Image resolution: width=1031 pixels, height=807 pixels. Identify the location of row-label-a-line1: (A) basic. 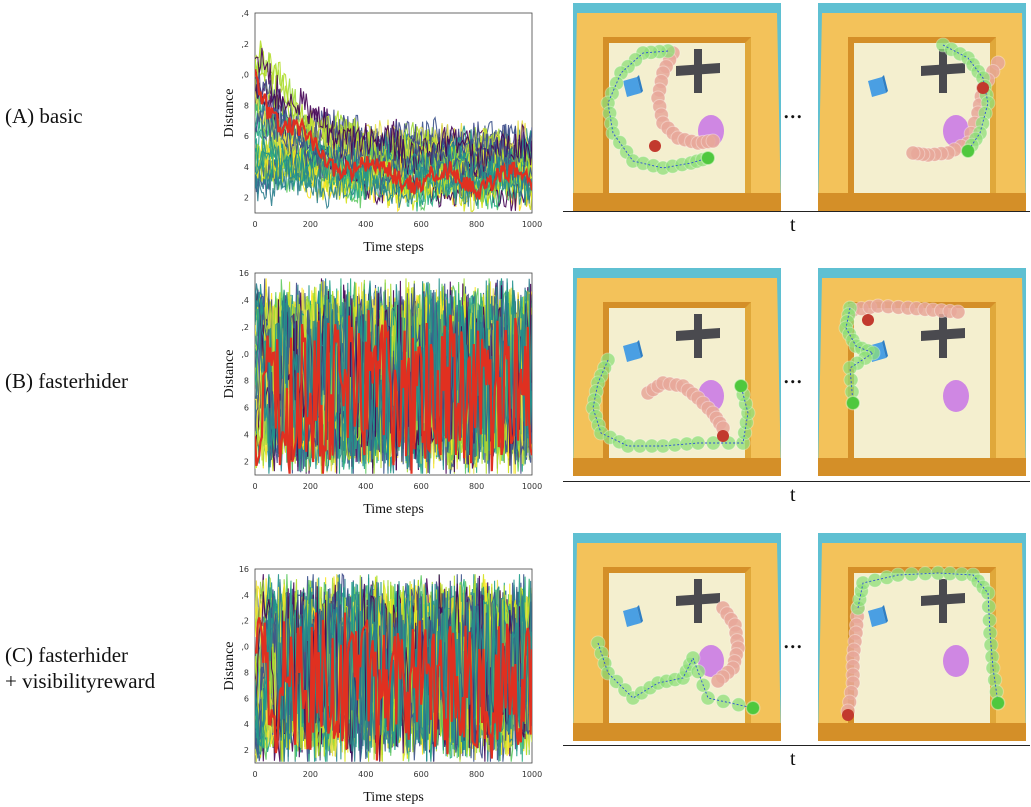
(44, 116).